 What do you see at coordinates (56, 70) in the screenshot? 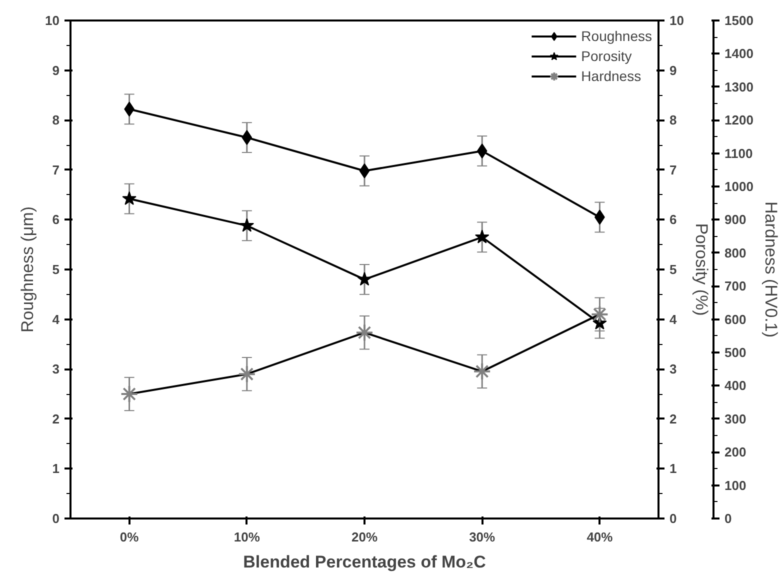
I see `y-tick-label: 9` at bounding box center [56, 70].